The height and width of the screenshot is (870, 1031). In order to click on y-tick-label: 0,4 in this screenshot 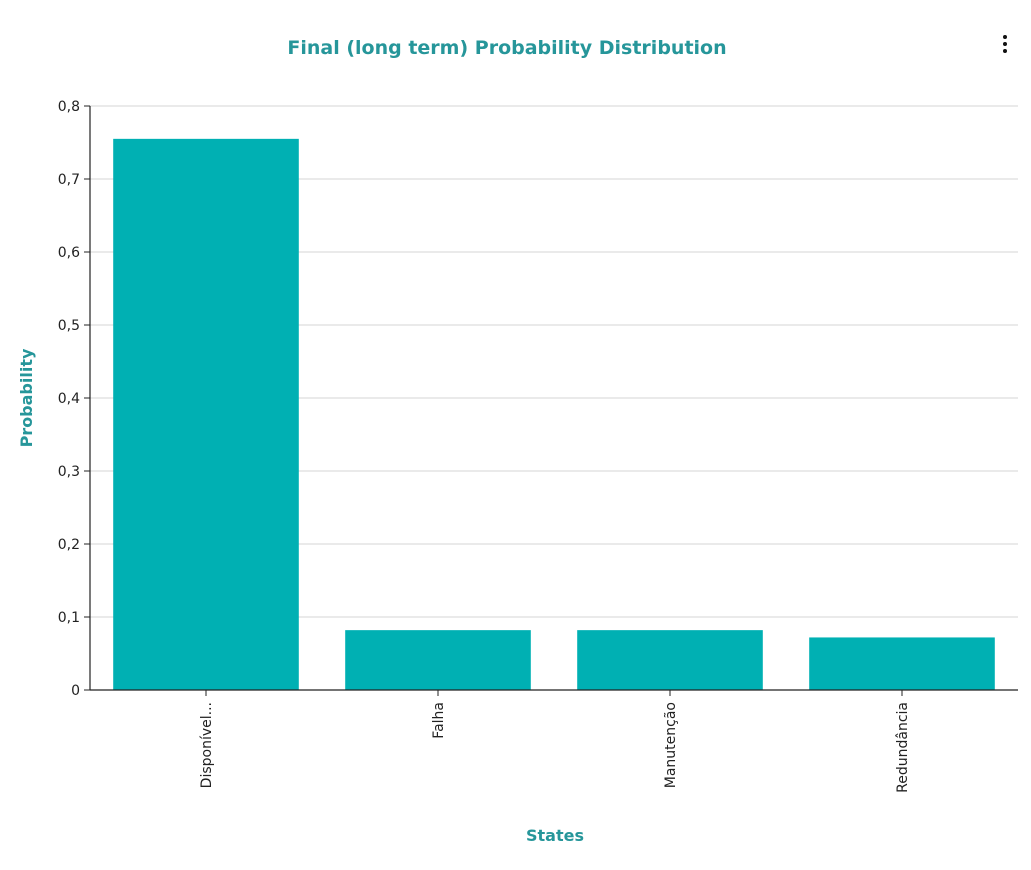, I will do `click(69, 399)`.